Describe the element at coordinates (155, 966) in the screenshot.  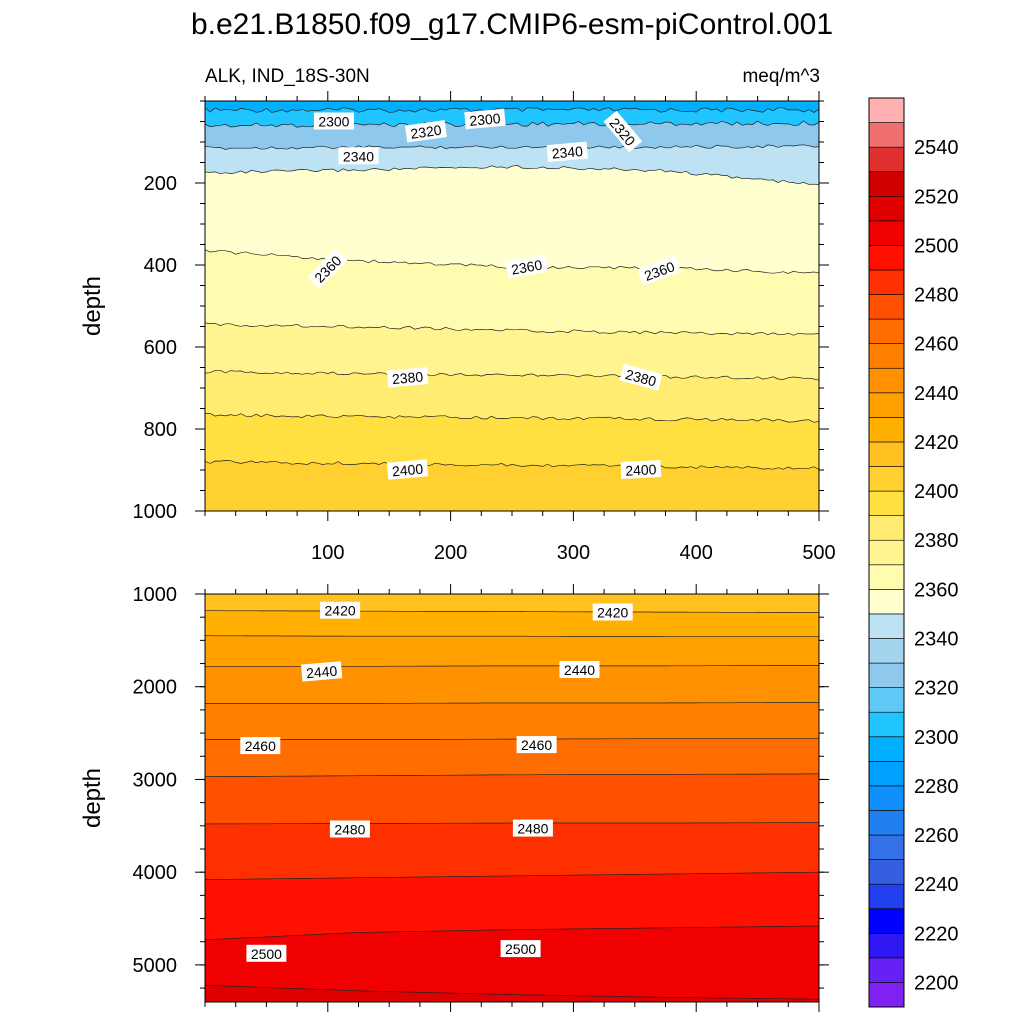
I see `lower-y-tick-label: 5000` at that location.